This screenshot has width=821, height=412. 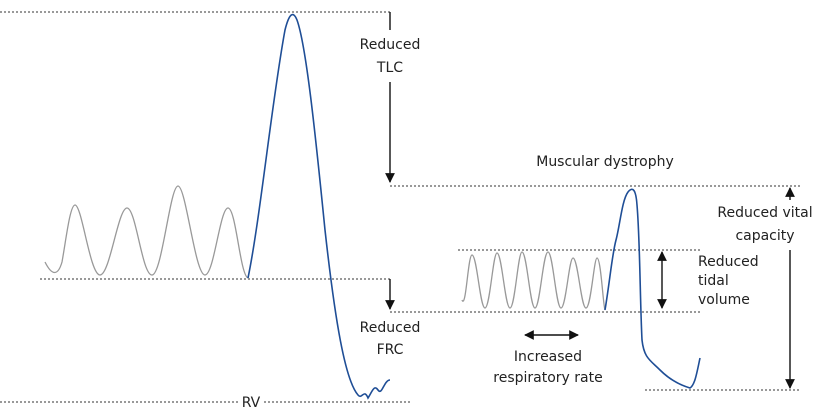 What do you see at coordinates (728, 262) in the screenshot?
I see `tidal-volume-label: Reduced` at bounding box center [728, 262].